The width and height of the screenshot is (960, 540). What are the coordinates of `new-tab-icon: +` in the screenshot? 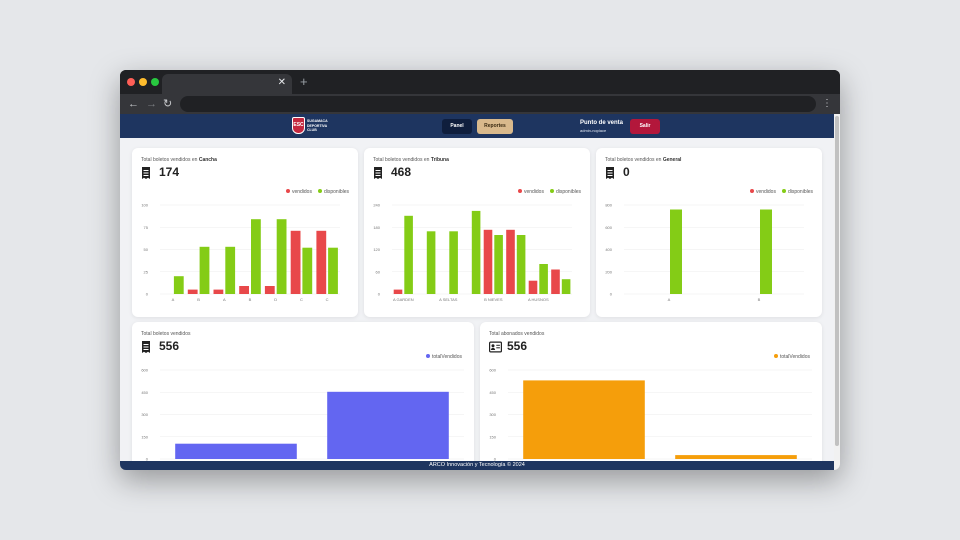 It's located at (304, 81).